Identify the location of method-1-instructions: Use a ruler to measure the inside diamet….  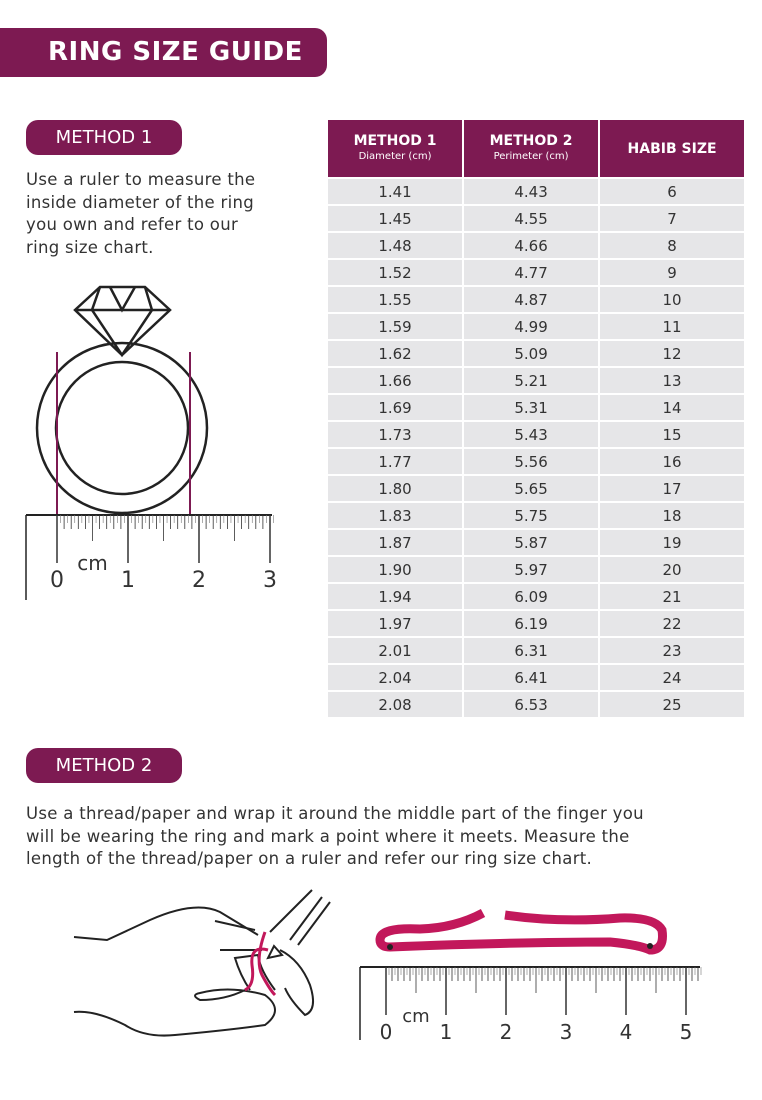
(171, 214).